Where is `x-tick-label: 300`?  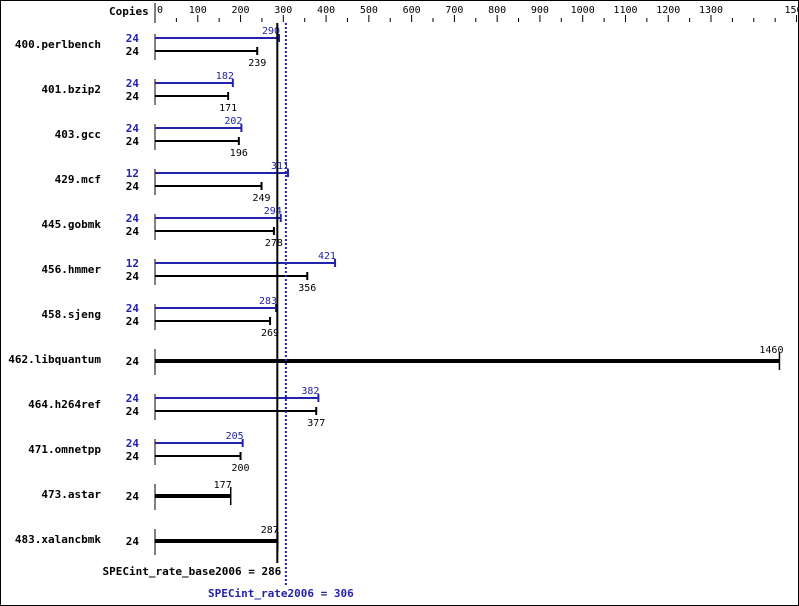
x-tick-label: 300 is located at coordinates (283, 10).